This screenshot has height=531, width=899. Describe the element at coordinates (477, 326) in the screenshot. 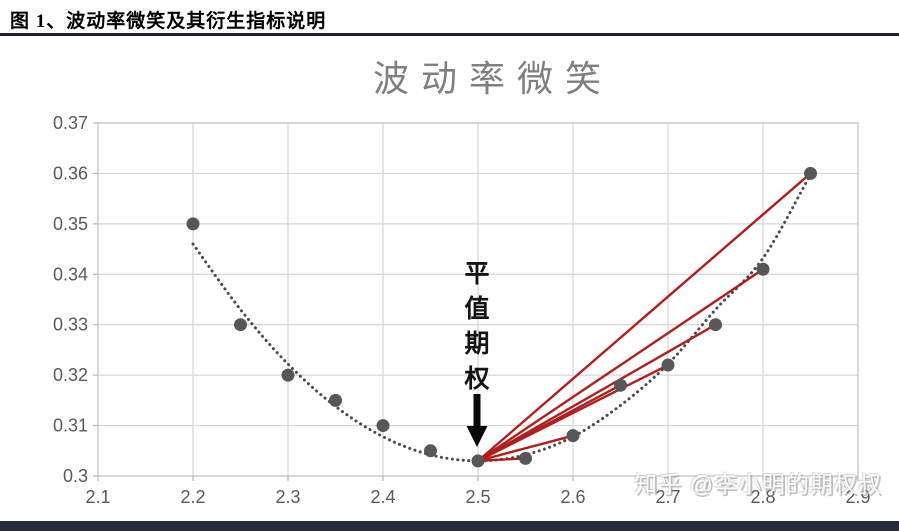

I see `atm-option-annotation: 平值期权` at that location.